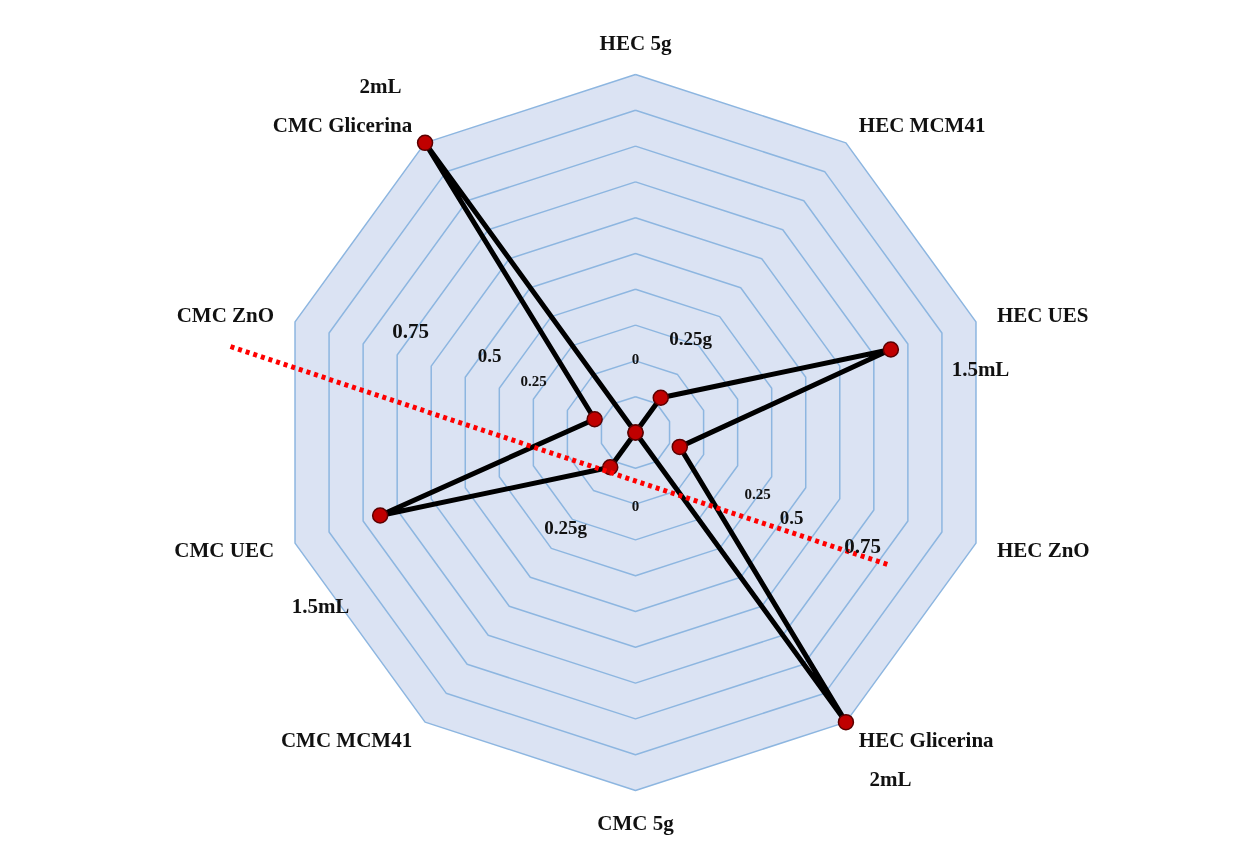  Describe the element at coordinates (635, 42) in the screenshot. I see `spoke-label: HEC 5g` at that location.